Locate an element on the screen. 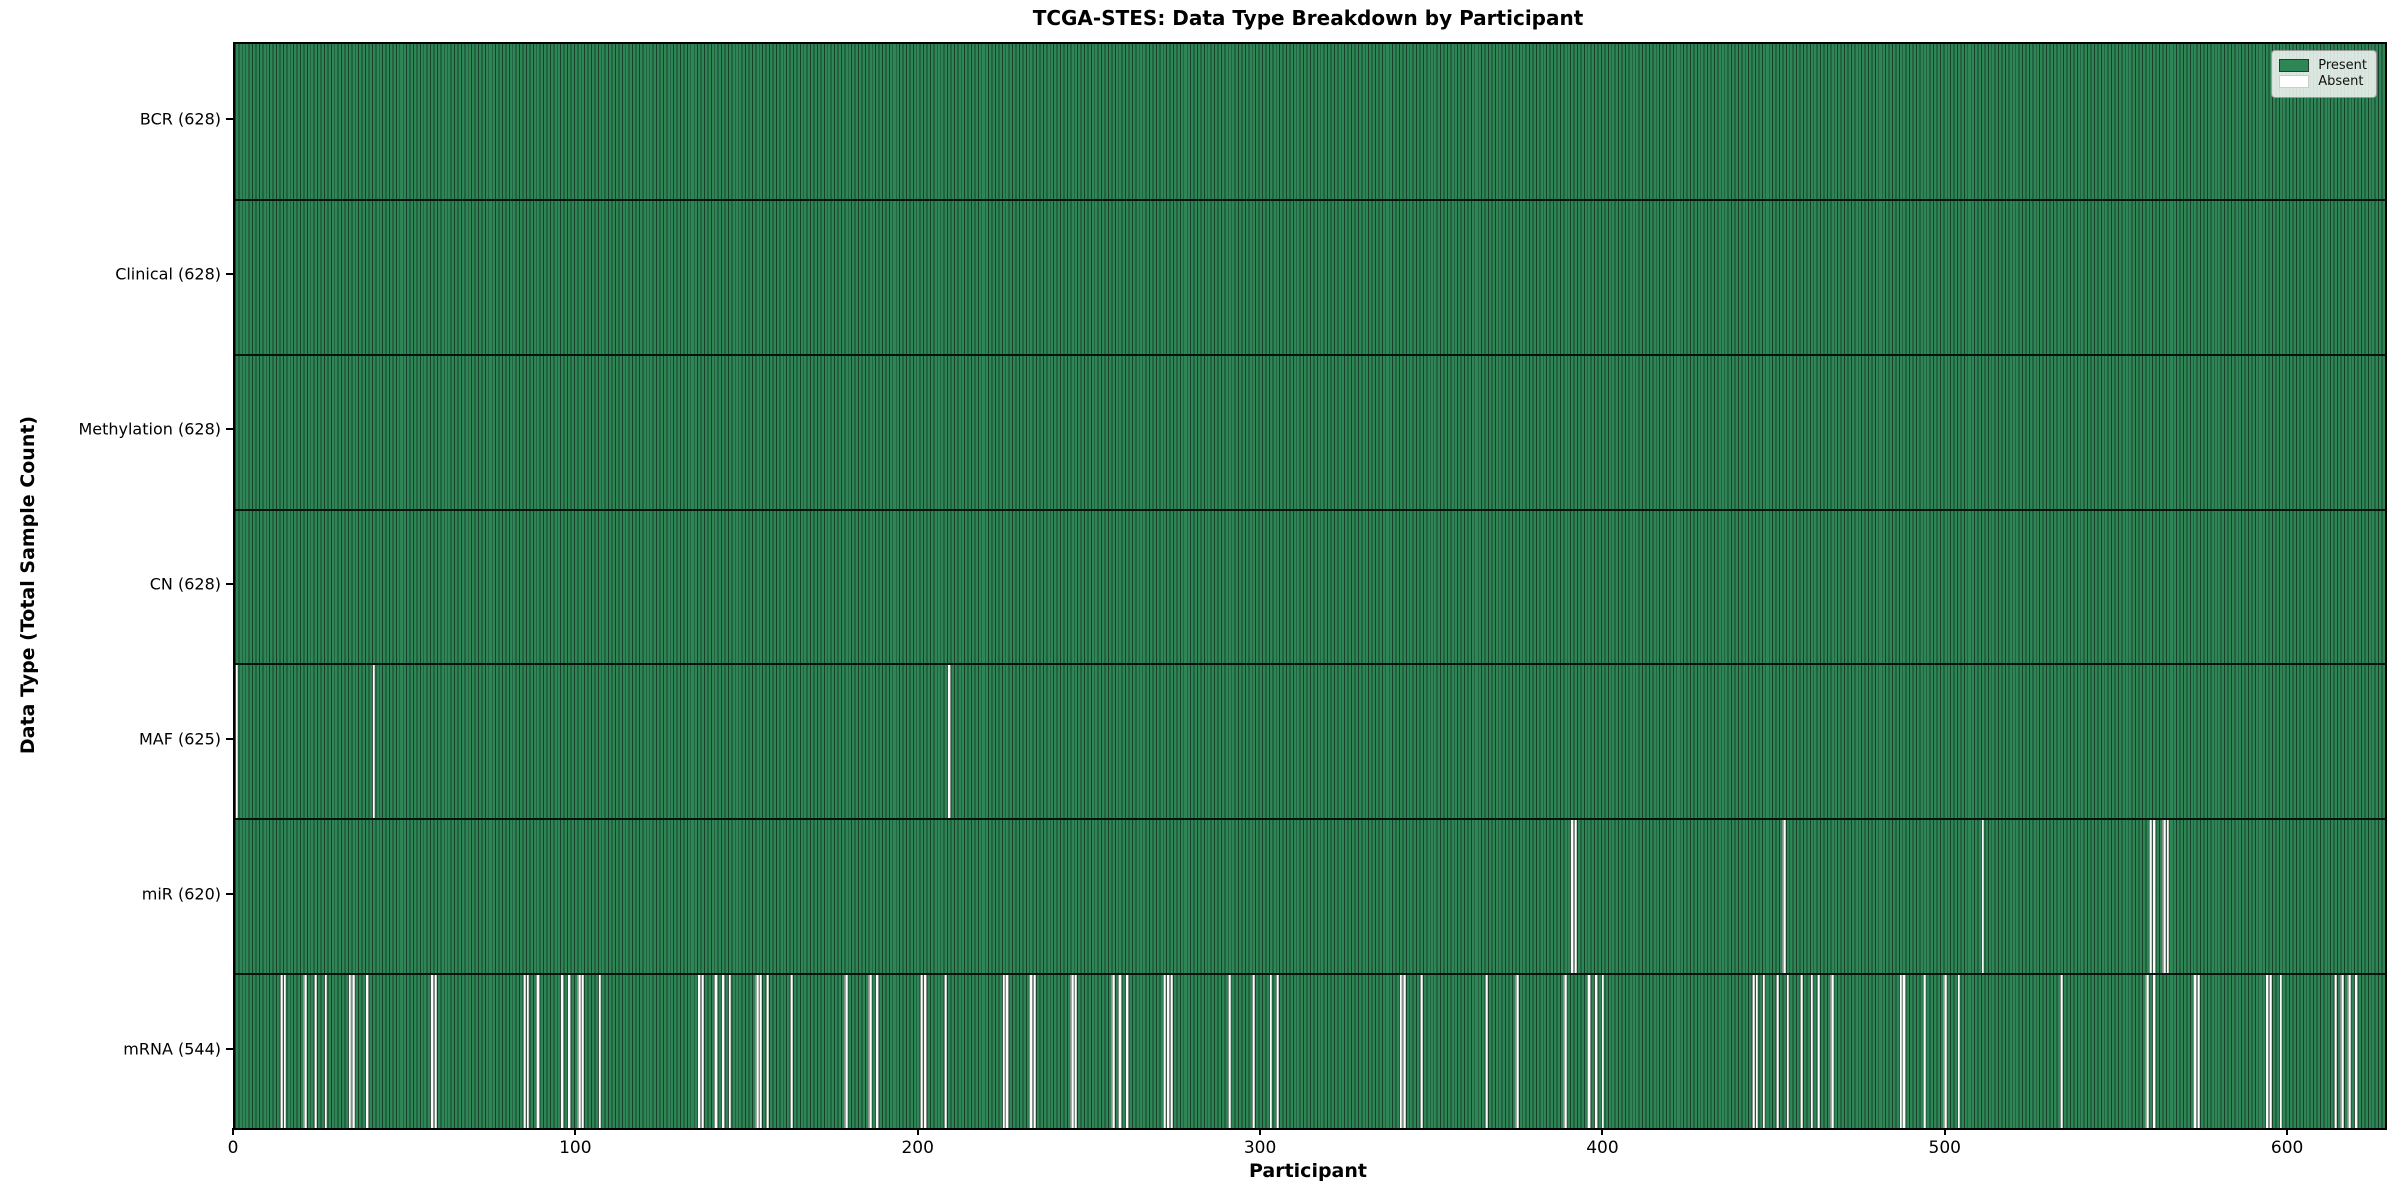 The height and width of the screenshot is (1200, 2400). heatmap-row-miR is located at coordinates (1310, 896).